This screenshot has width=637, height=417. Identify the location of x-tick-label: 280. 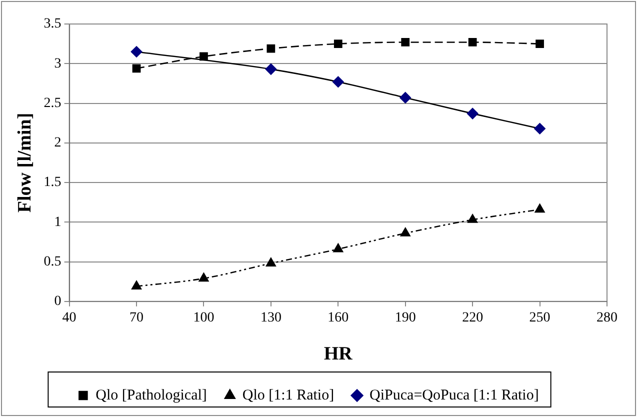
(607, 318).